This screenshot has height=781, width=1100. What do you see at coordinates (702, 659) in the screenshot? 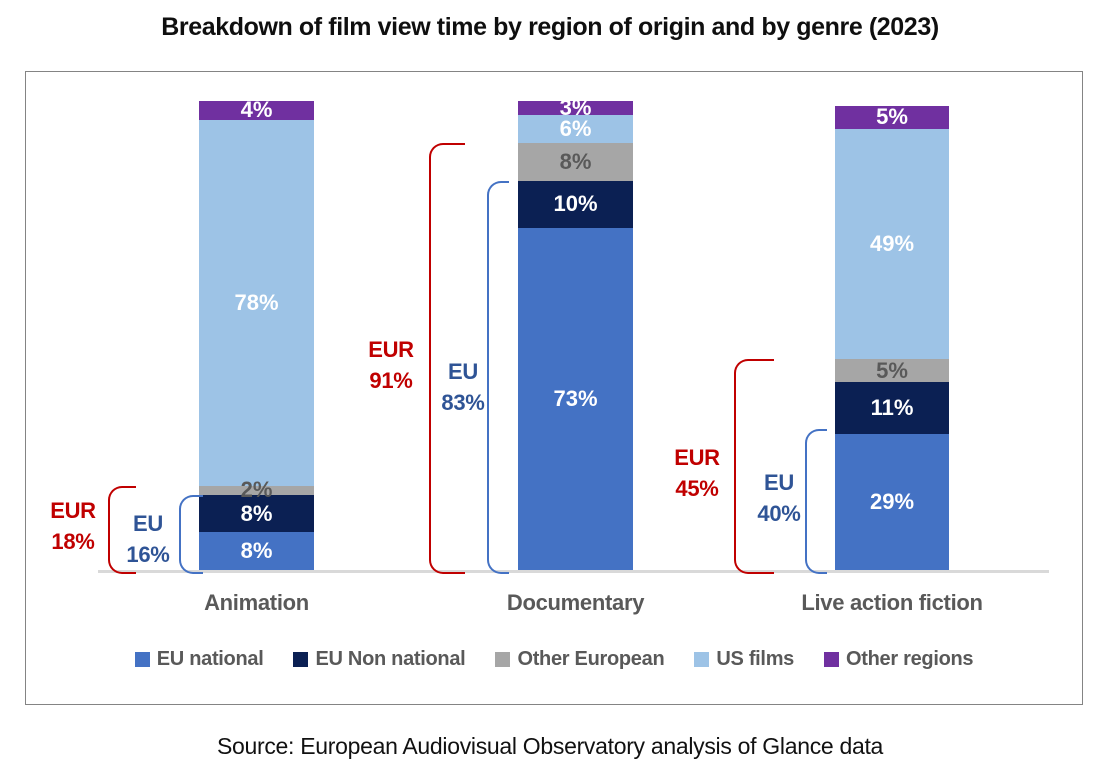
I see `legend-swatch-us-films` at bounding box center [702, 659].